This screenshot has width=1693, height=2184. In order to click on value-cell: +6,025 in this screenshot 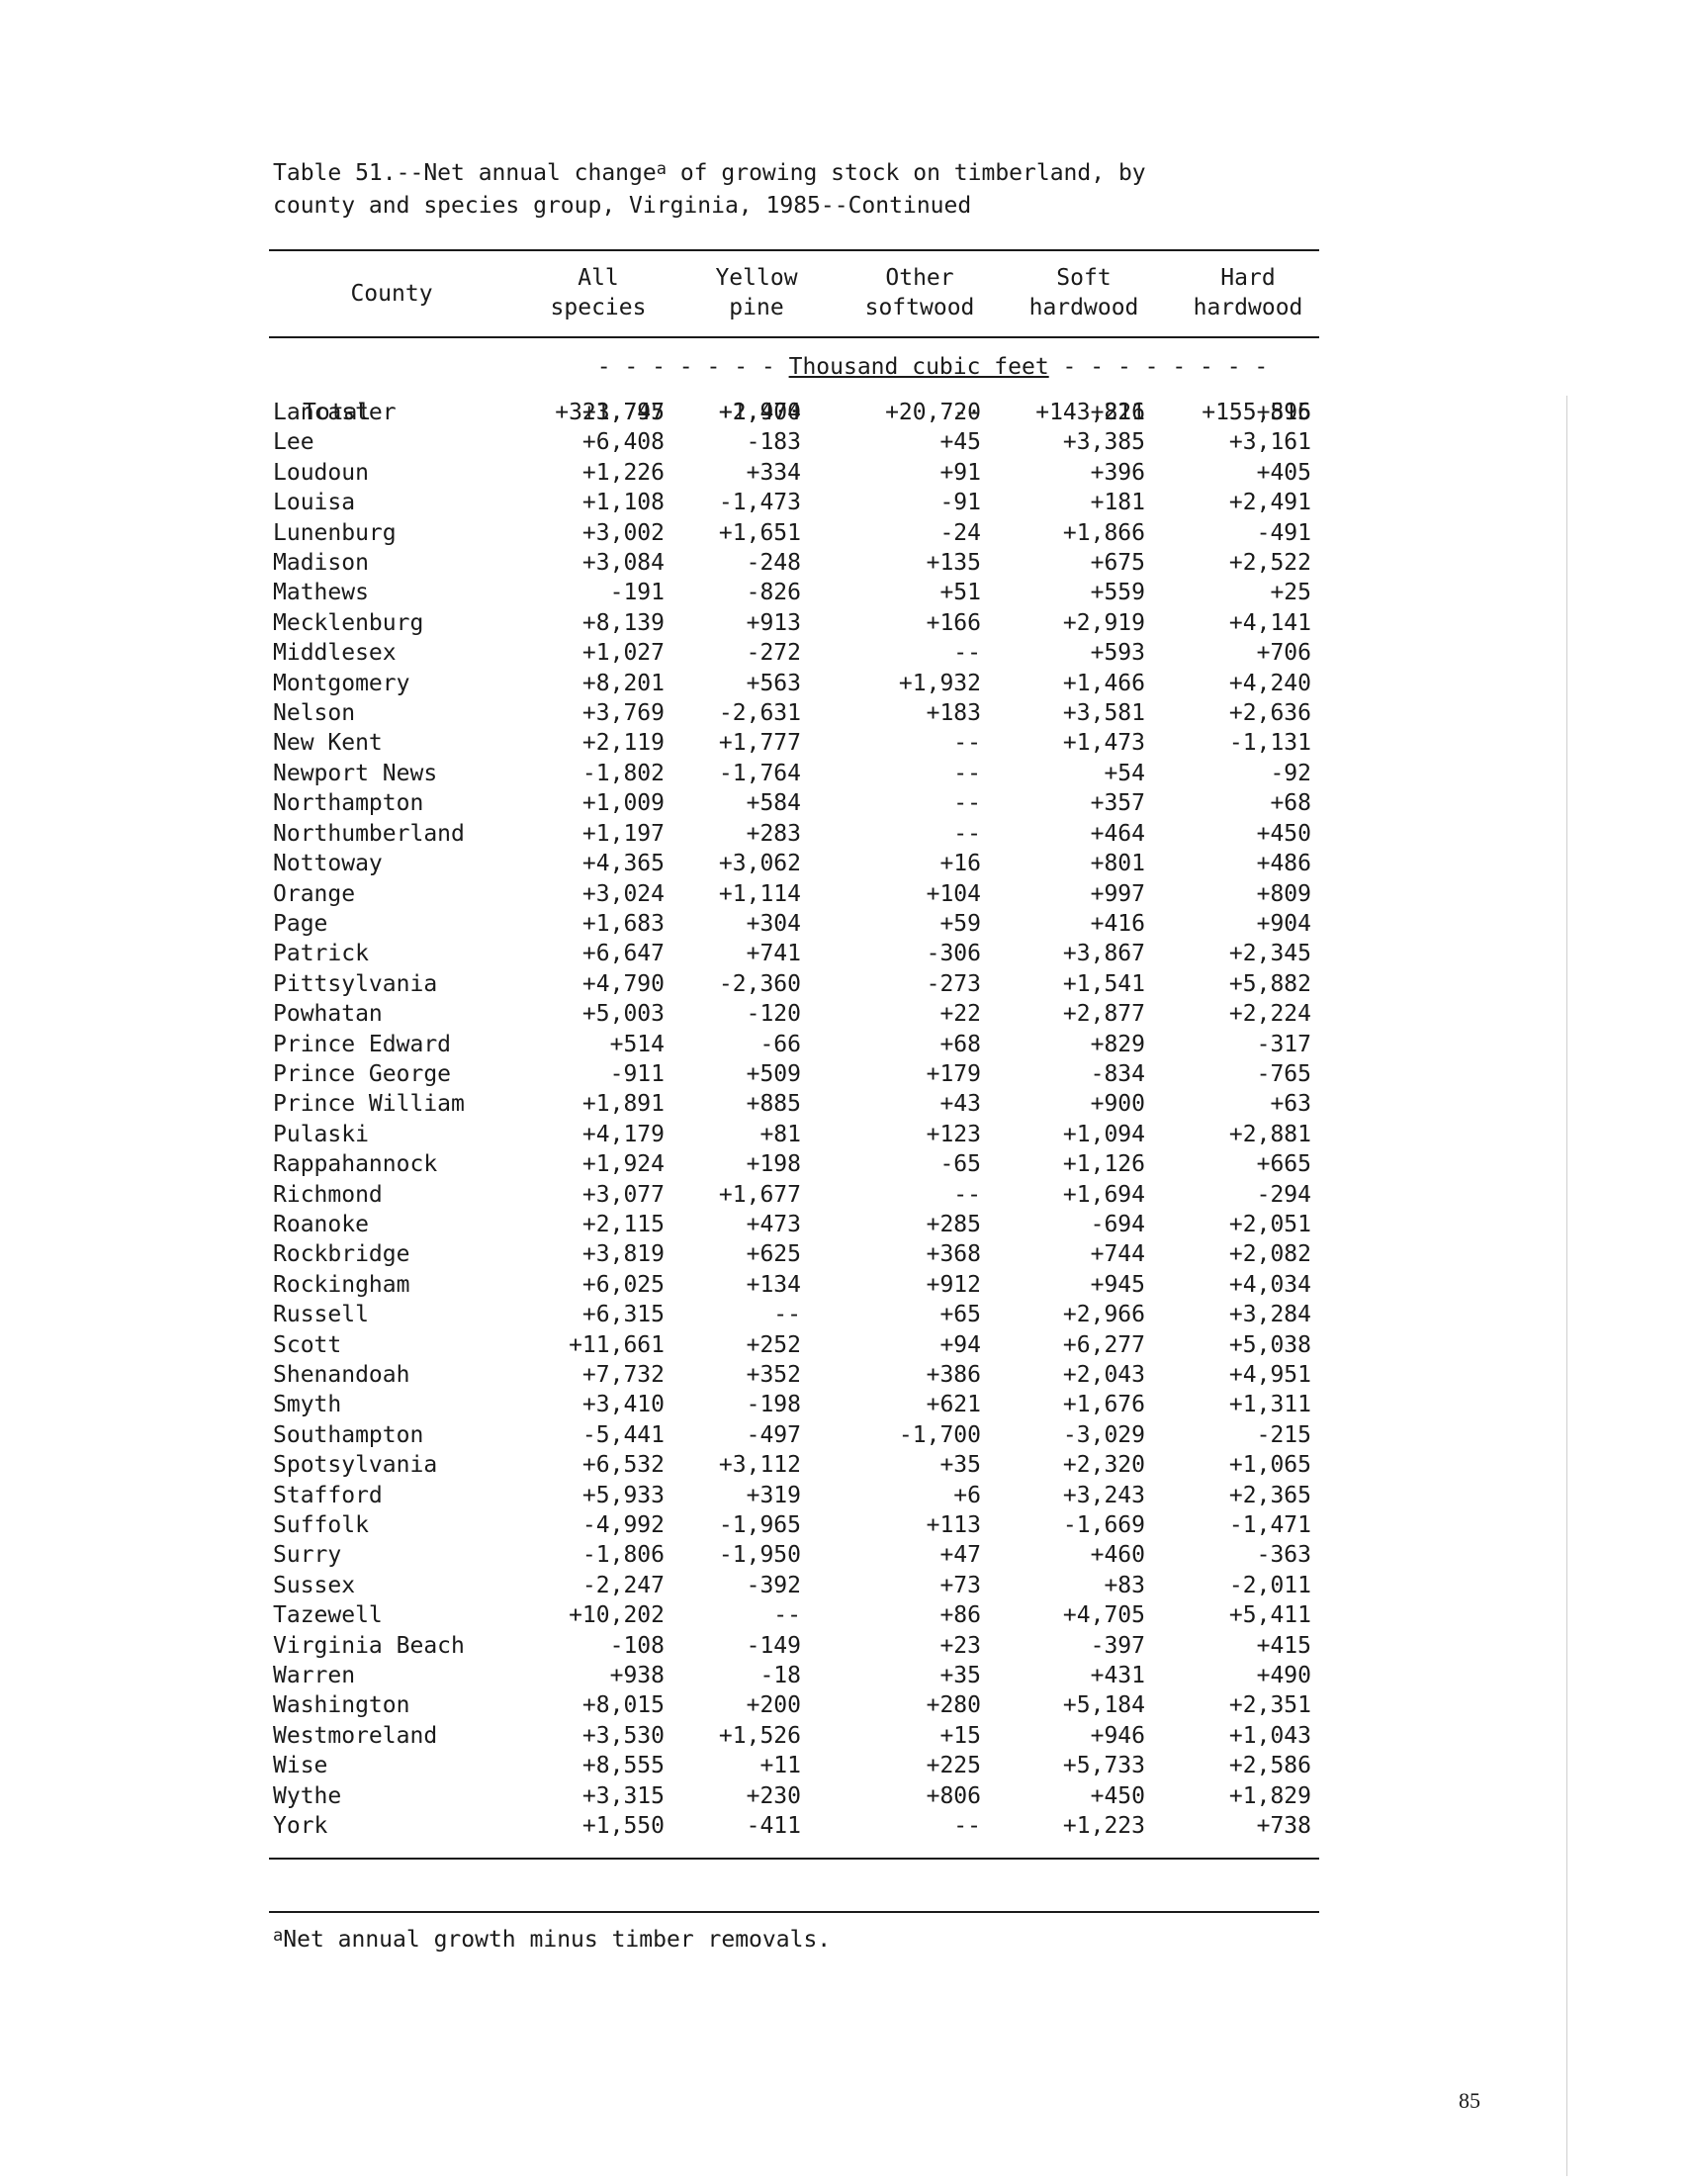, I will do `click(623, 1284)`.